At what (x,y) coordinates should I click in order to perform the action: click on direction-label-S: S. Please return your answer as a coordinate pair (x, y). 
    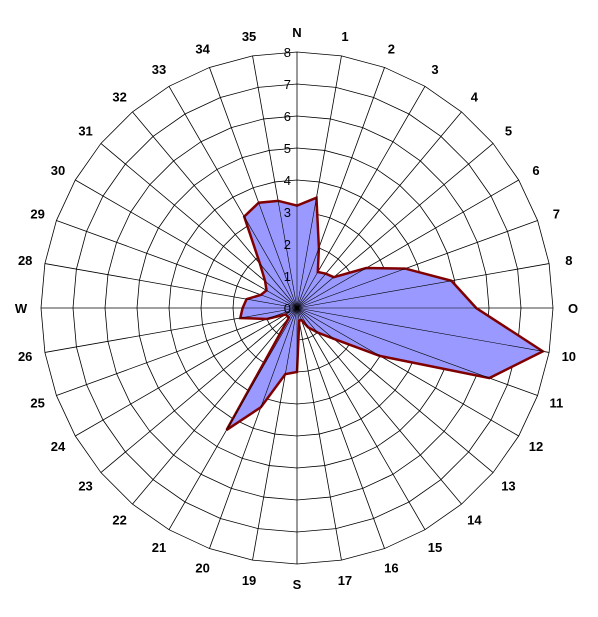
    Looking at the image, I should click on (297, 584).